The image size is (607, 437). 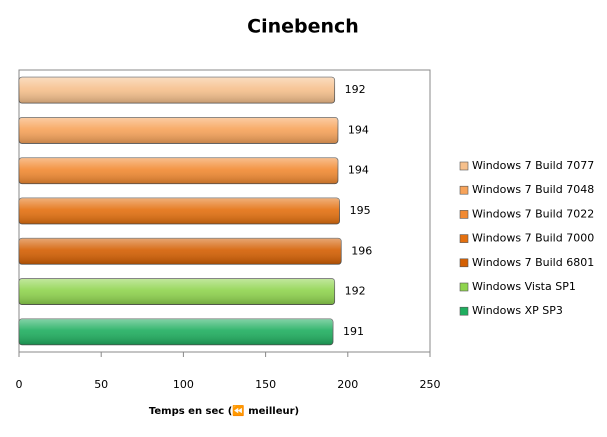 I want to click on value-label: 196, so click(x=361, y=250).